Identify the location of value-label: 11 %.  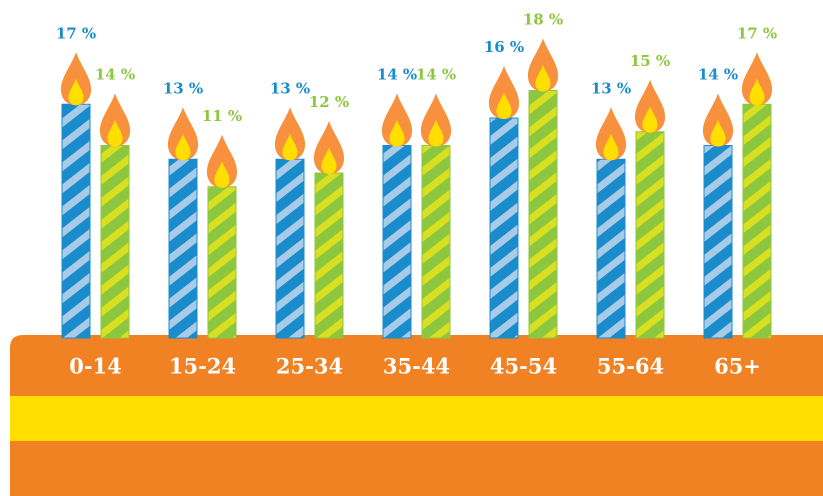
(222, 116).